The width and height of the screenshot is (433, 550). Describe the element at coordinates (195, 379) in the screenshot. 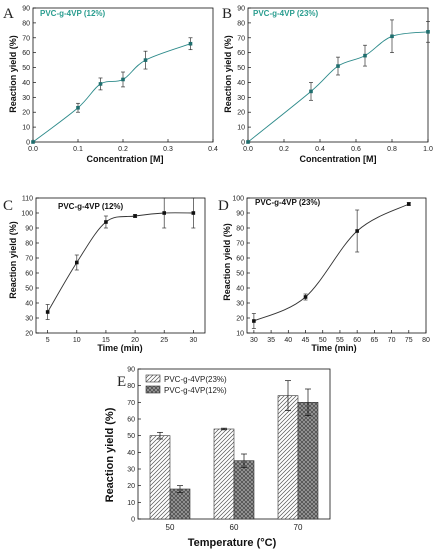

I see `legend-label-23: PVC-g-4VP(23%)` at that location.